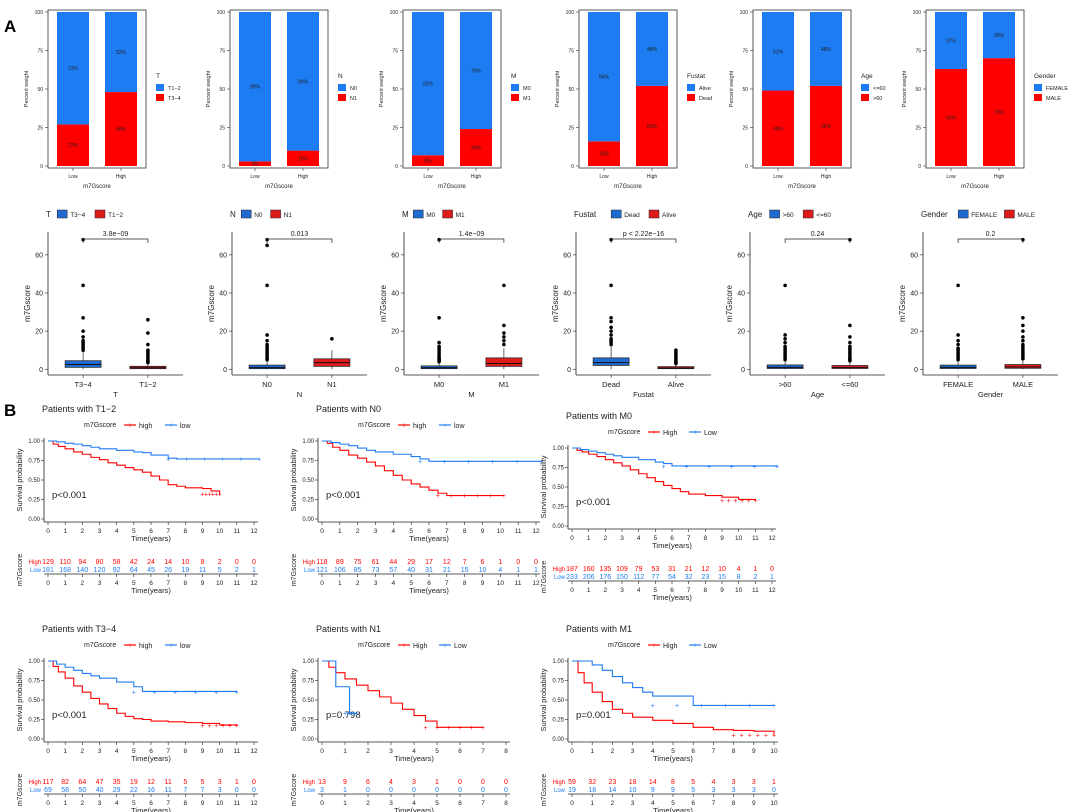 This screenshot has height=812, width=1072. What do you see at coordinates (185, 782) in the screenshot?
I see `risk-value: 5` at bounding box center [185, 782].